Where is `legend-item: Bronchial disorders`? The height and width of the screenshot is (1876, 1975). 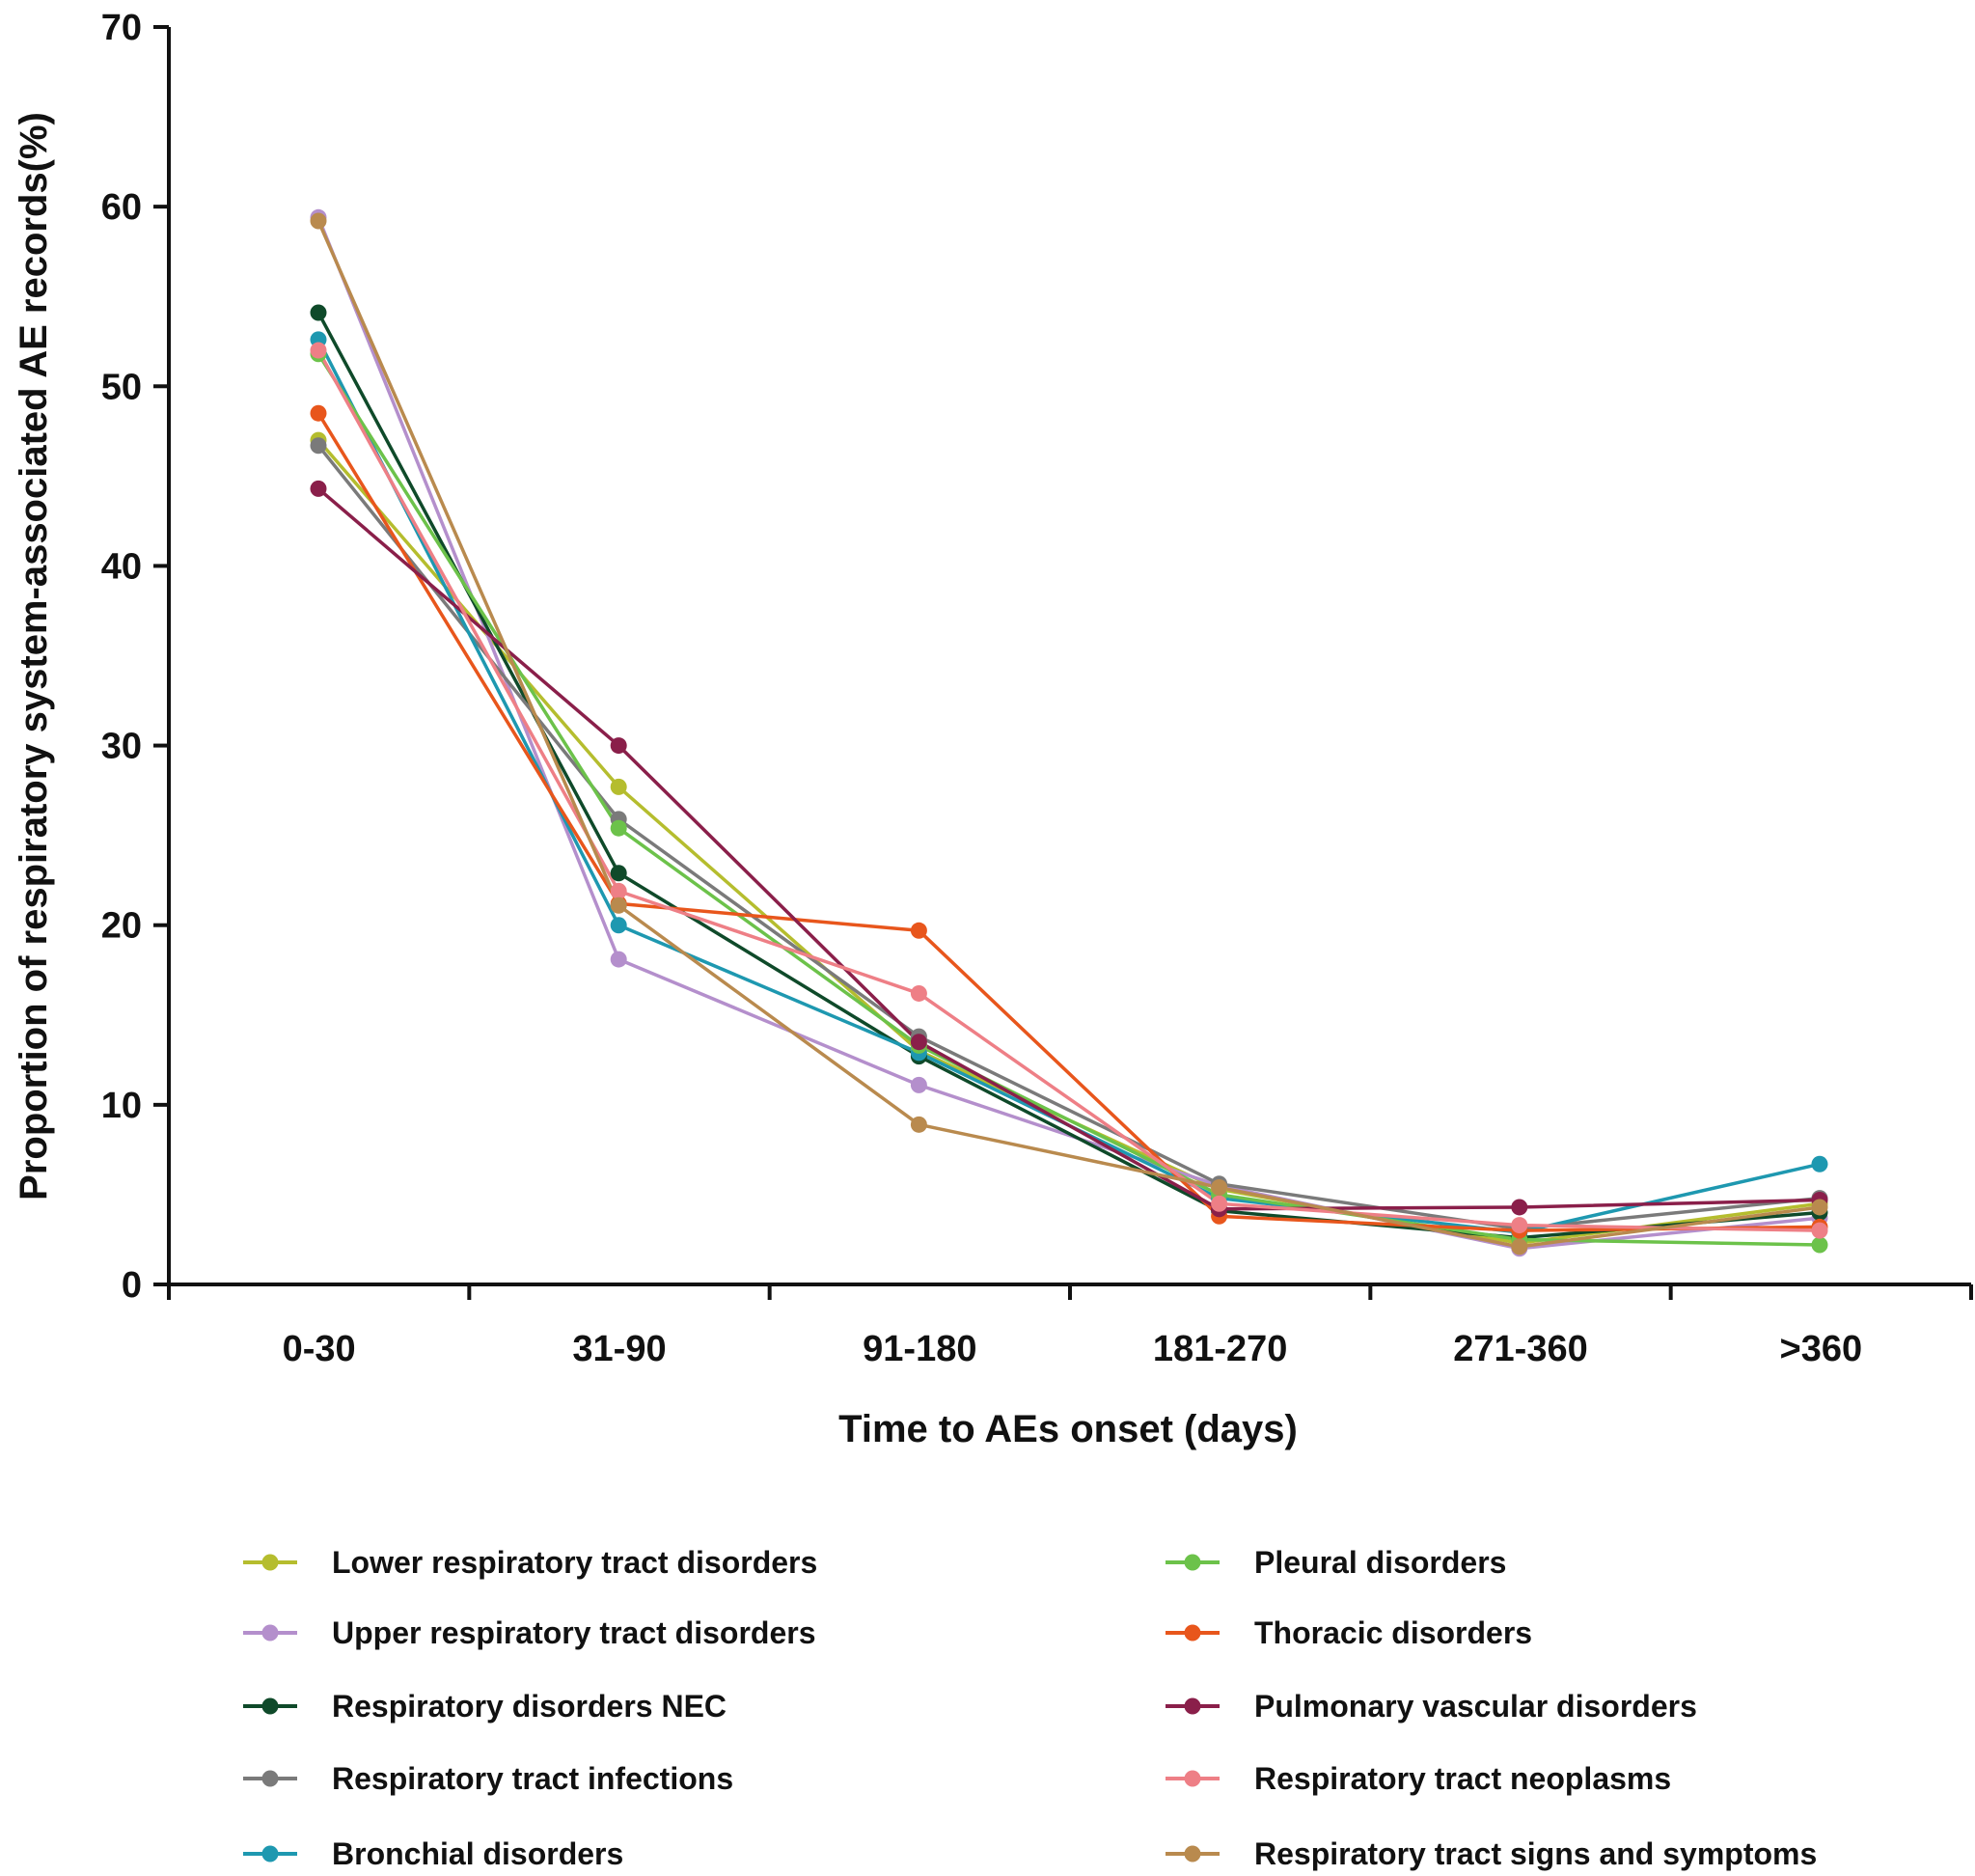
legend-item: Bronchial disorders is located at coordinates (433, 1853).